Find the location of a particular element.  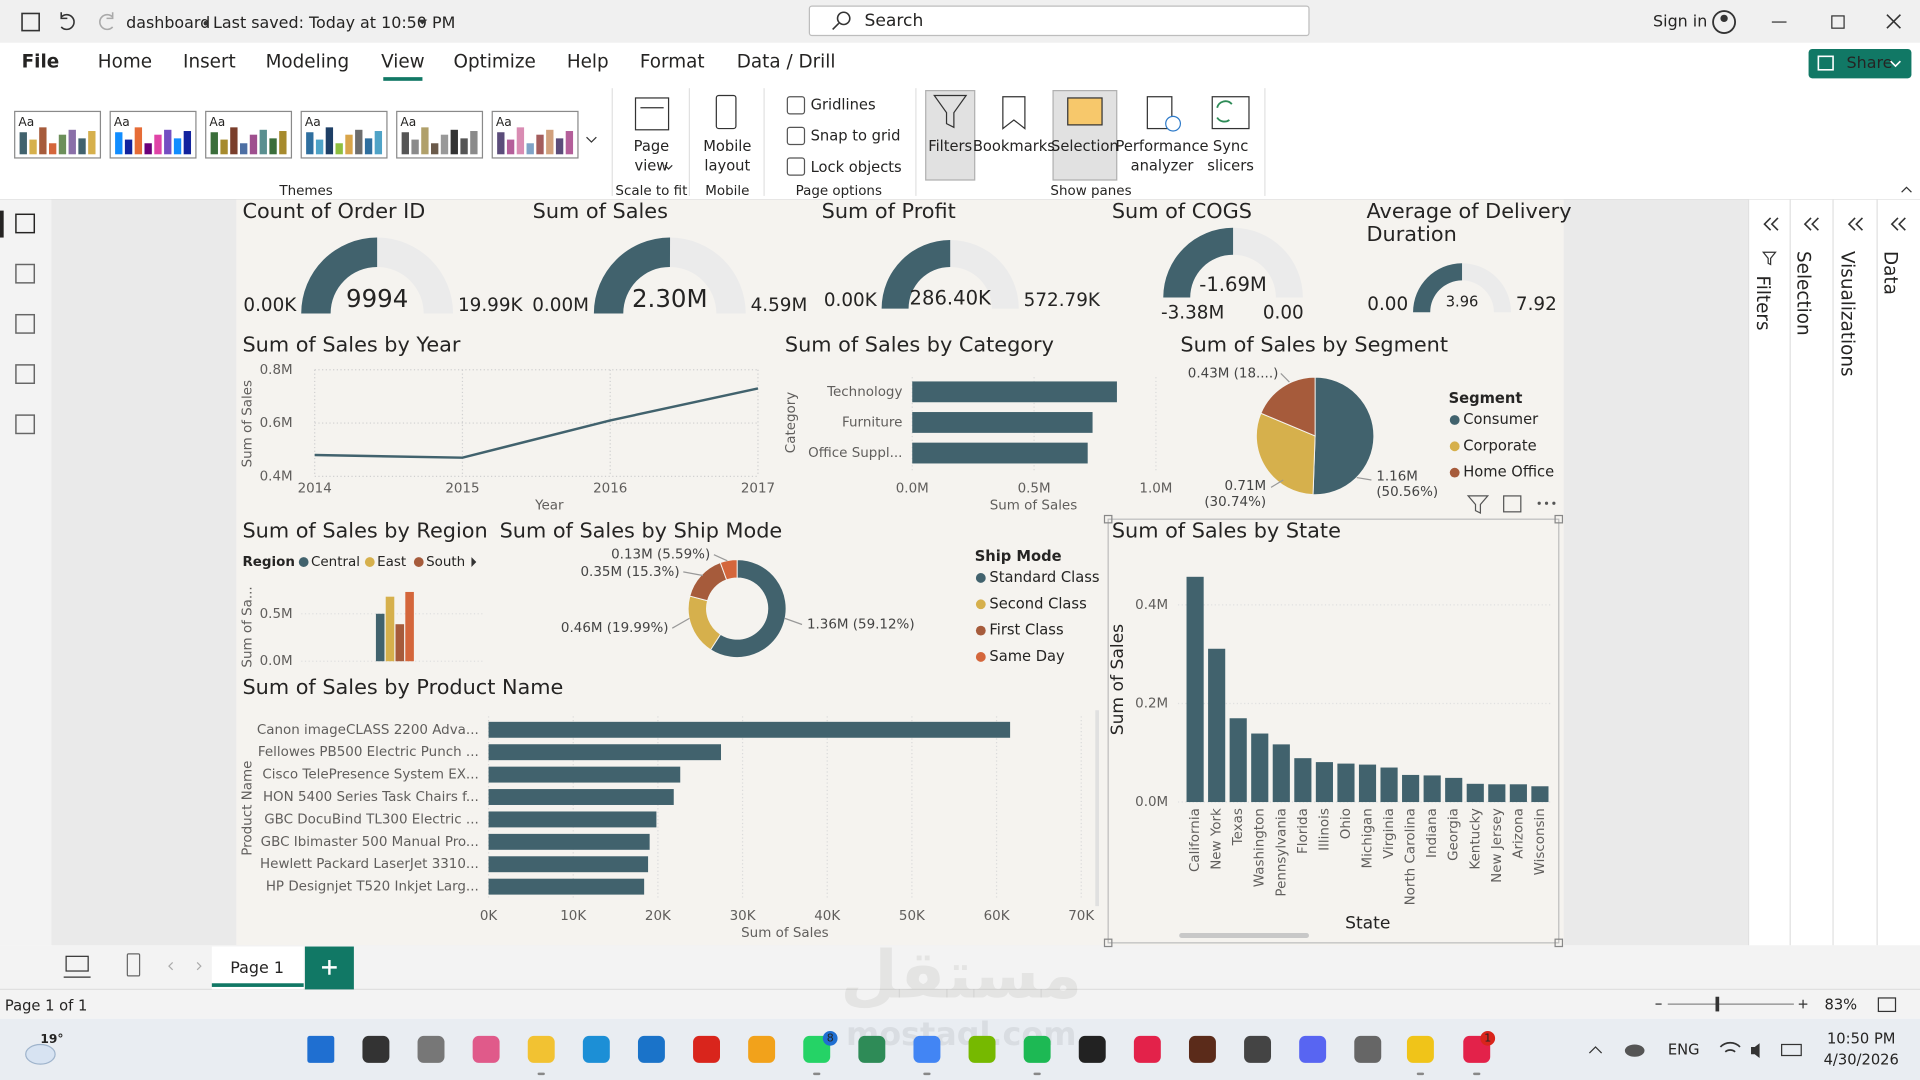

share-icon is located at coordinates (1825, 63).